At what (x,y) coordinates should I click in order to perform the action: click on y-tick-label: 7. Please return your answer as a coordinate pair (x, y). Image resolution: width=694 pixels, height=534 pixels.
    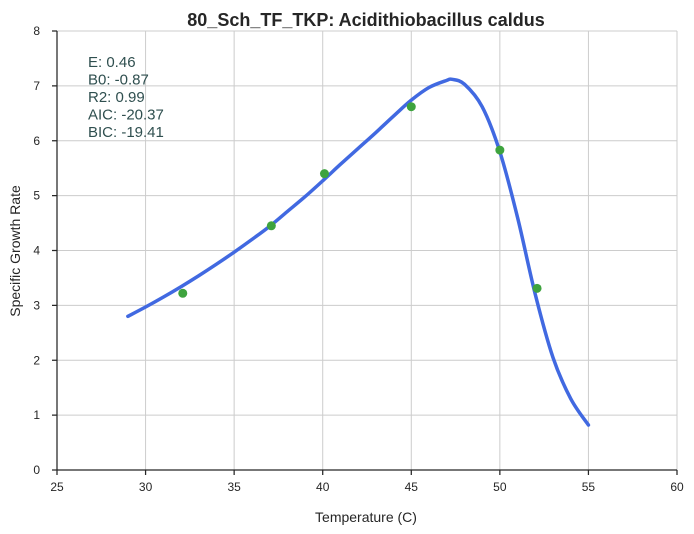
    Looking at the image, I should click on (36, 86).